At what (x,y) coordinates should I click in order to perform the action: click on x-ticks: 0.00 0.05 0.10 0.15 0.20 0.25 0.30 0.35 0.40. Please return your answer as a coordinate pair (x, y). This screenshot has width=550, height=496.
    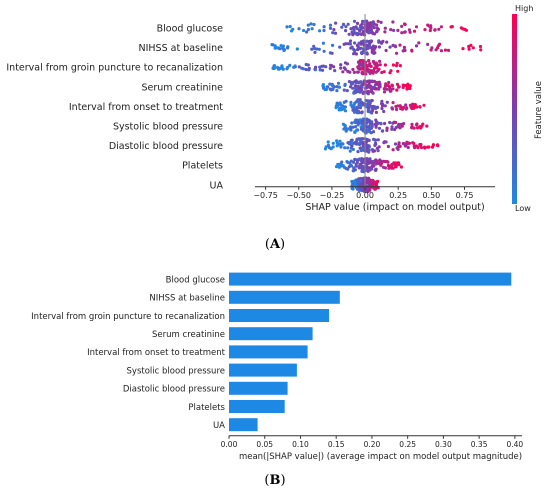
    Looking at the image, I should click on (372, 442).